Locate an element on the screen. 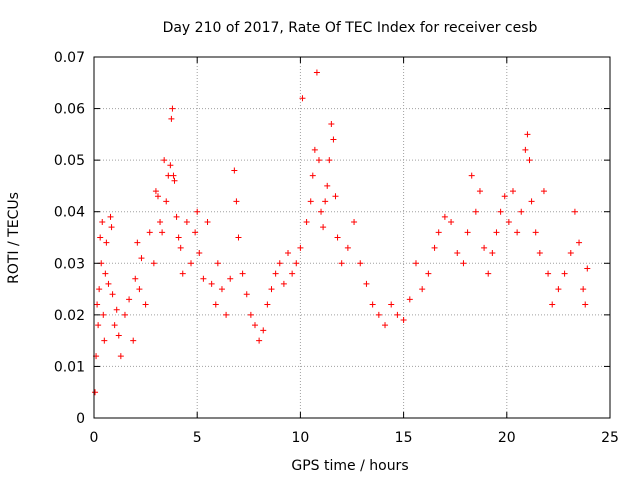  y-tick-label: 0.05 is located at coordinates (69, 161).